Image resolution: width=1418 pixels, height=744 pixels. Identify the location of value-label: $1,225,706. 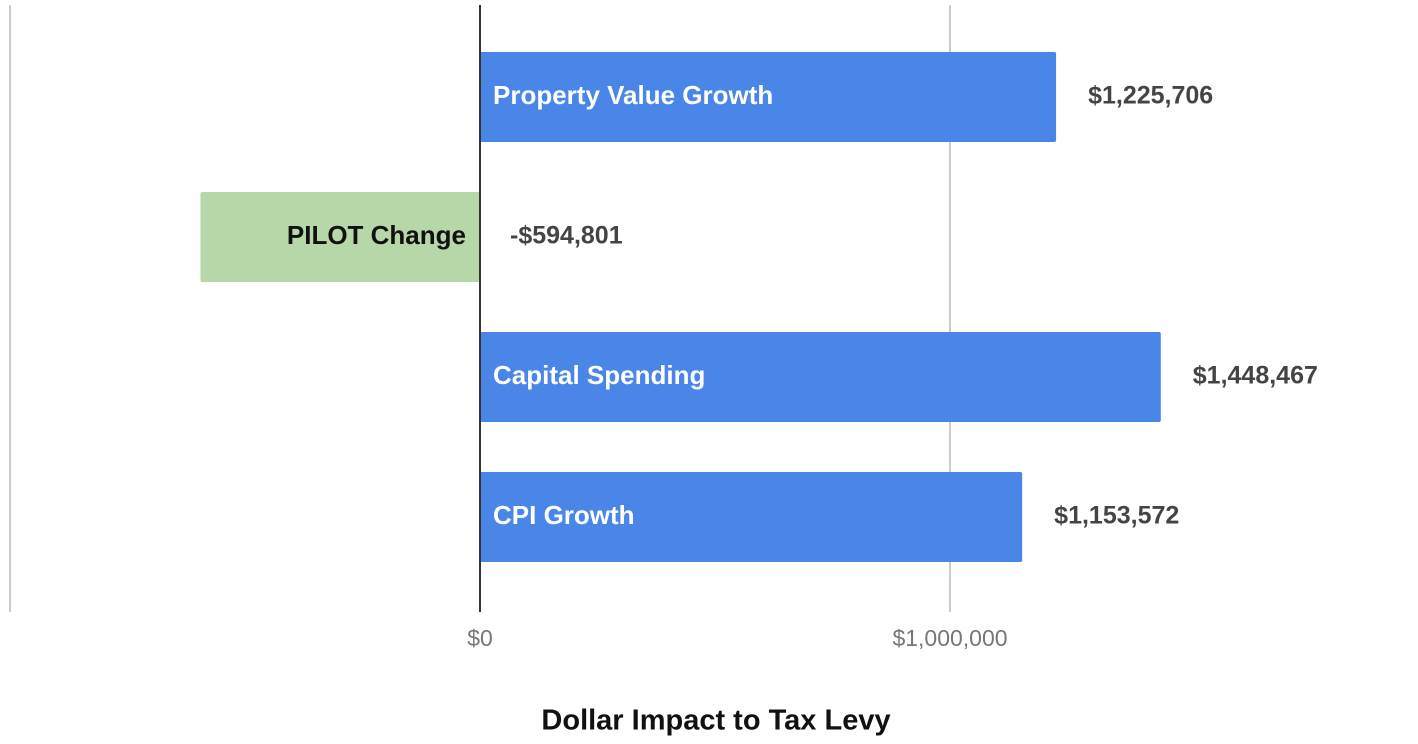
(1150, 96).